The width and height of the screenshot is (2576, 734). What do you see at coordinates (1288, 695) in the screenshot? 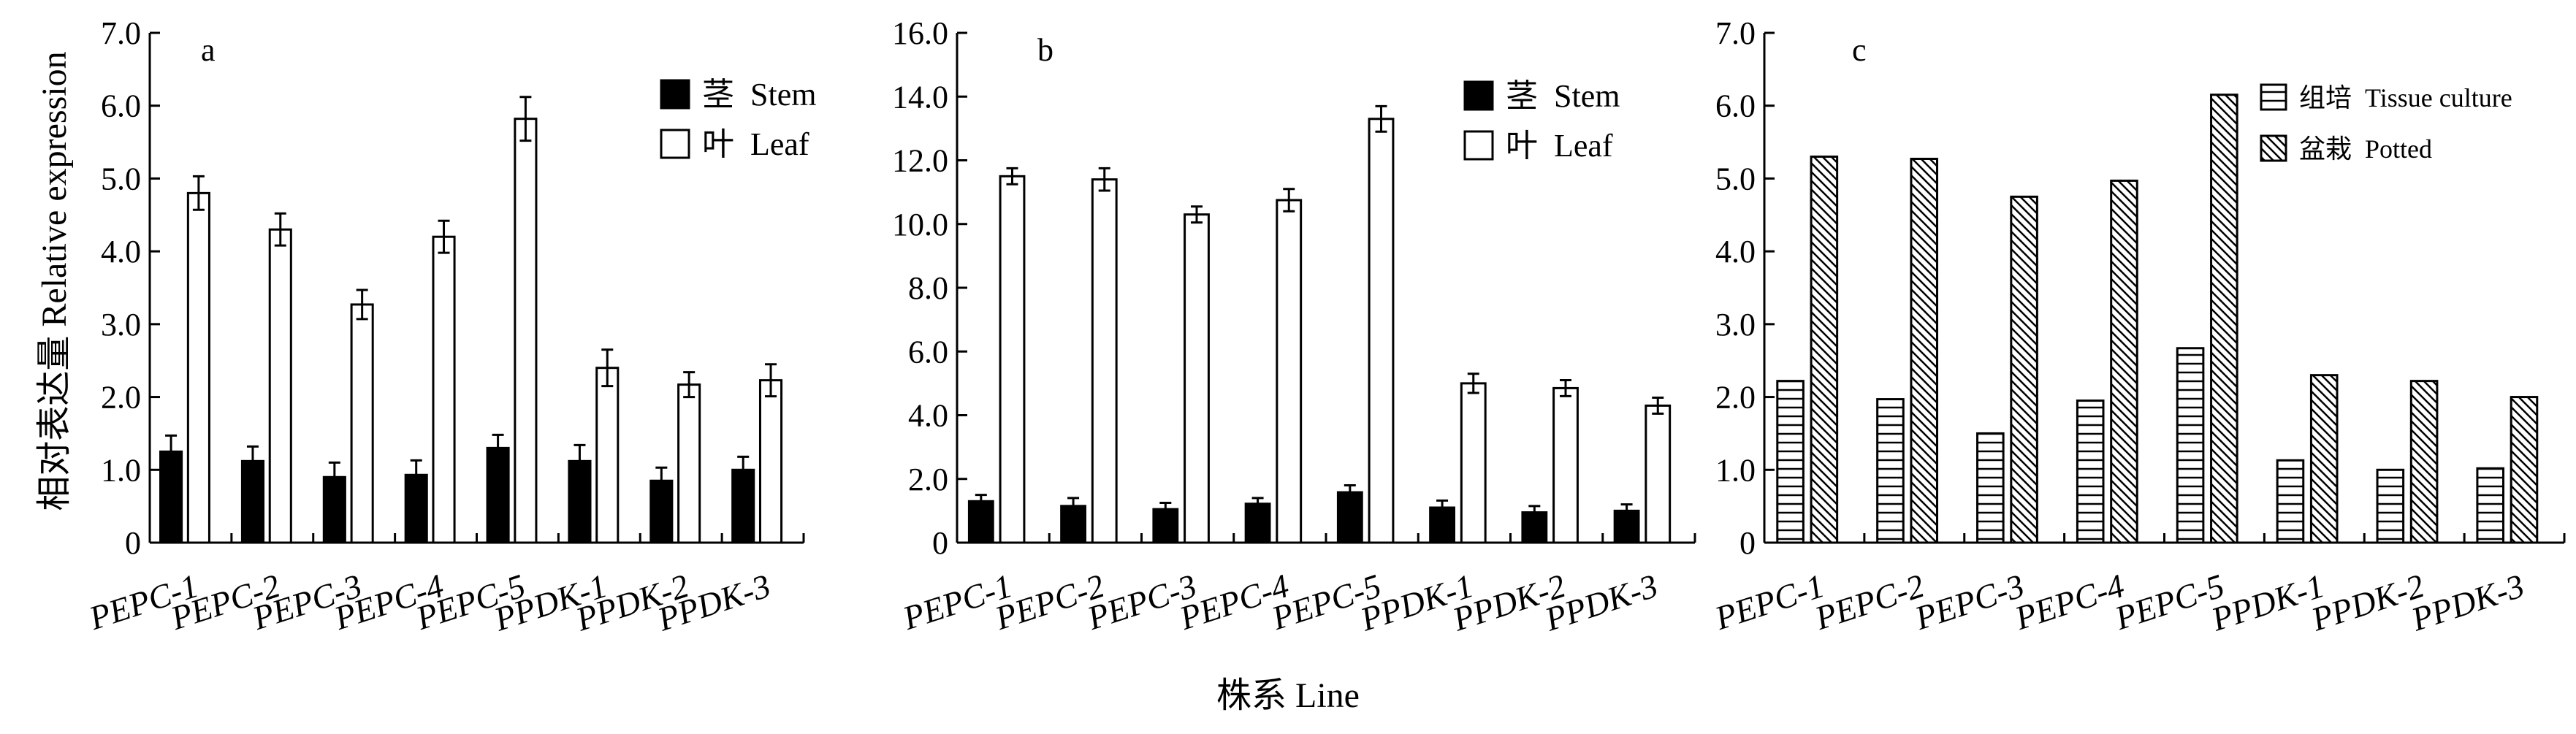
I see `x-axis-label: 株系 Line` at bounding box center [1288, 695].